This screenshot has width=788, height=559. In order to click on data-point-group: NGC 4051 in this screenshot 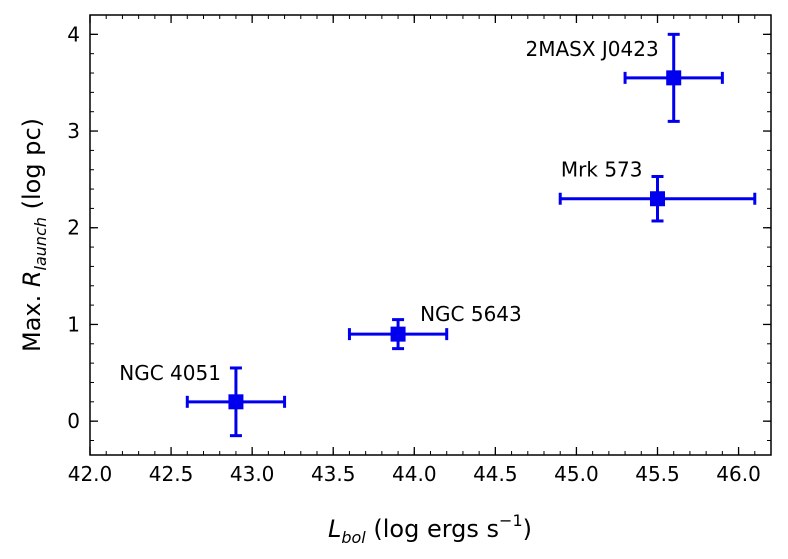, I will do `click(203, 399)`.